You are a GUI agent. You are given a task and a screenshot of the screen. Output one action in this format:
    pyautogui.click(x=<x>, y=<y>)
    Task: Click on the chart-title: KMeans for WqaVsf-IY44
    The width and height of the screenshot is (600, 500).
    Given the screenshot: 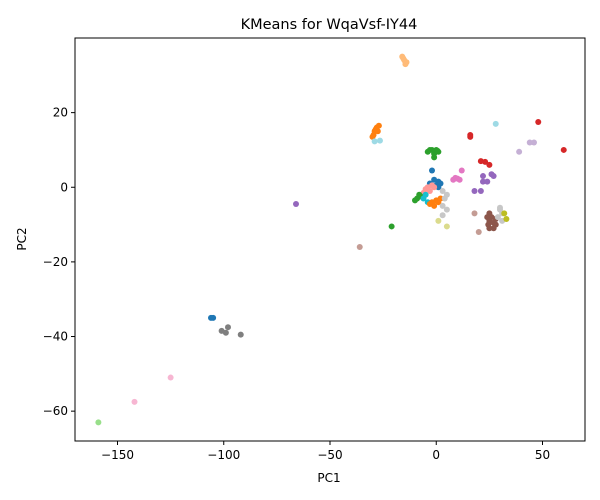 What is the action you would take?
    pyautogui.click(x=329, y=25)
    